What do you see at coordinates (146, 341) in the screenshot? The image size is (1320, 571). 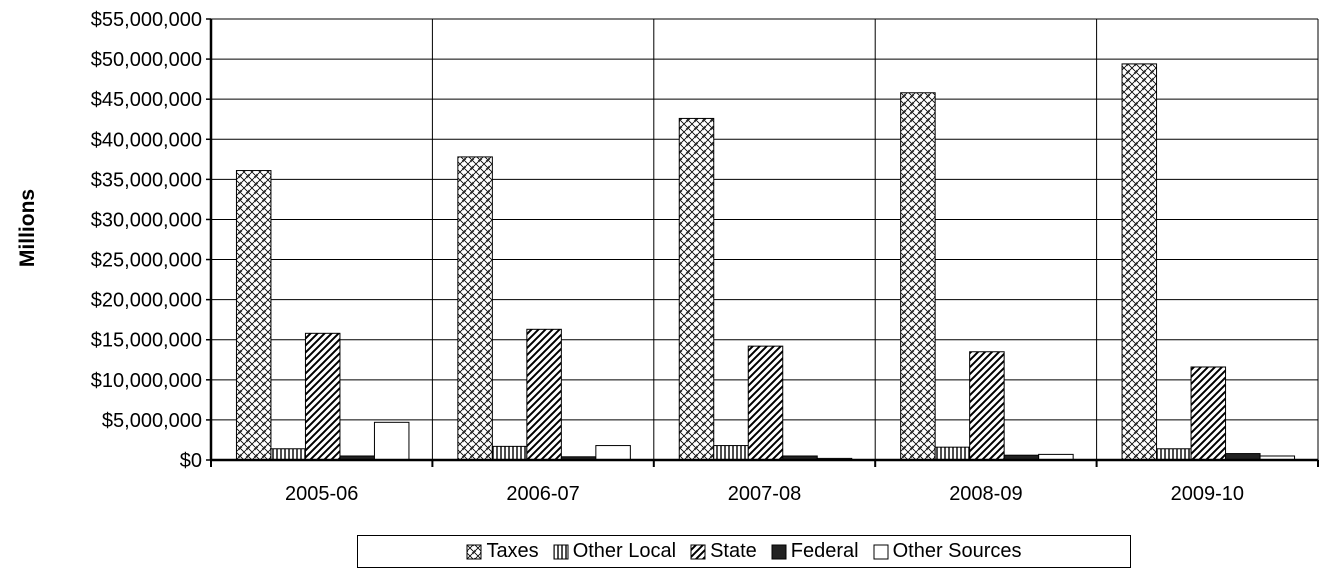 I see `y-tick-label: $15,000,000` at bounding box center [146, 341].